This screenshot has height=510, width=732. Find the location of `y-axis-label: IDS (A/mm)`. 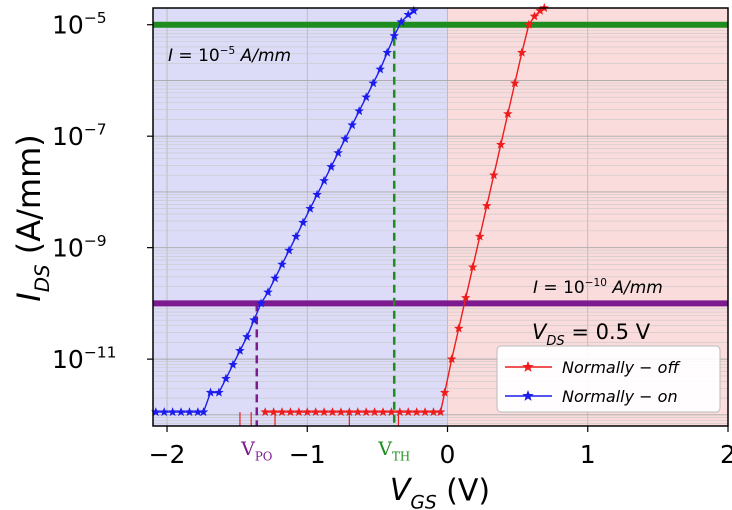

y-axis-label: IDS (A/mm) is located at coordinates (32, 217).